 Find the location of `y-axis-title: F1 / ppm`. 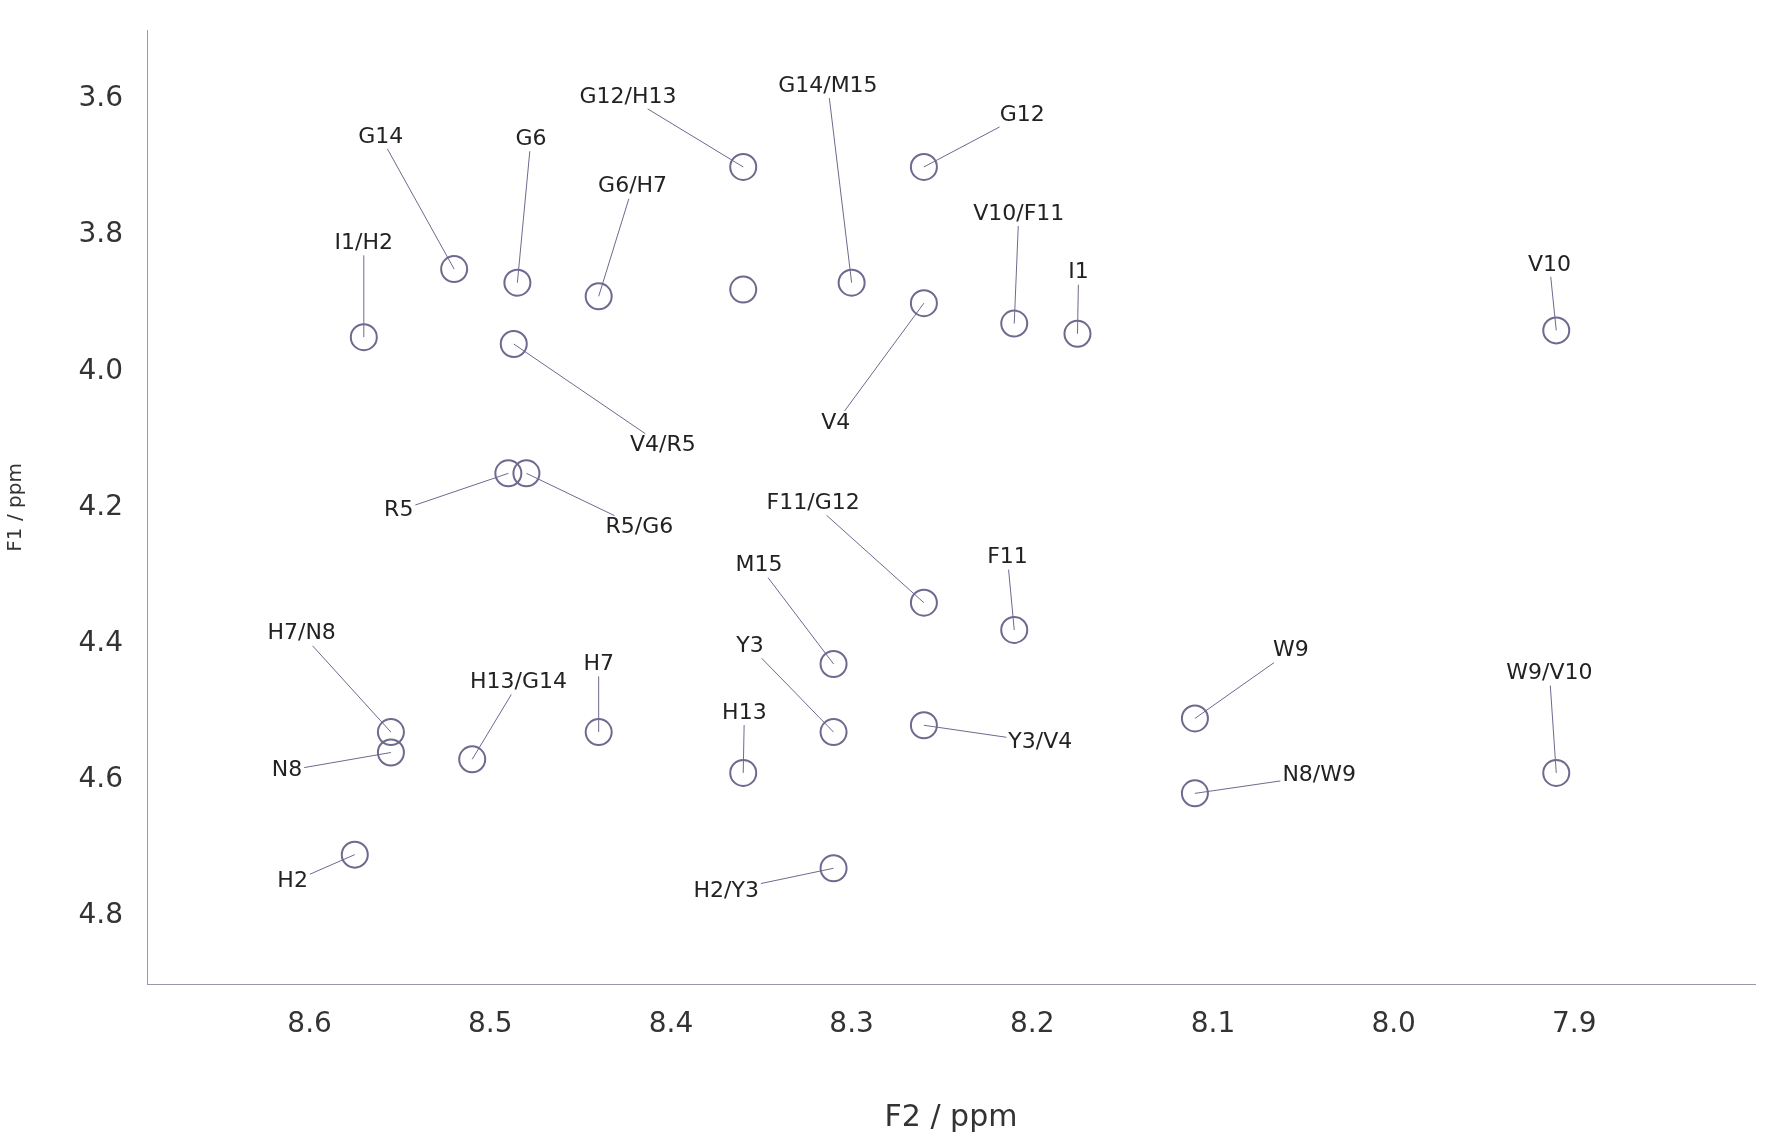

y-axis-title: F1 / ppm is located at coordinates (14, 507).